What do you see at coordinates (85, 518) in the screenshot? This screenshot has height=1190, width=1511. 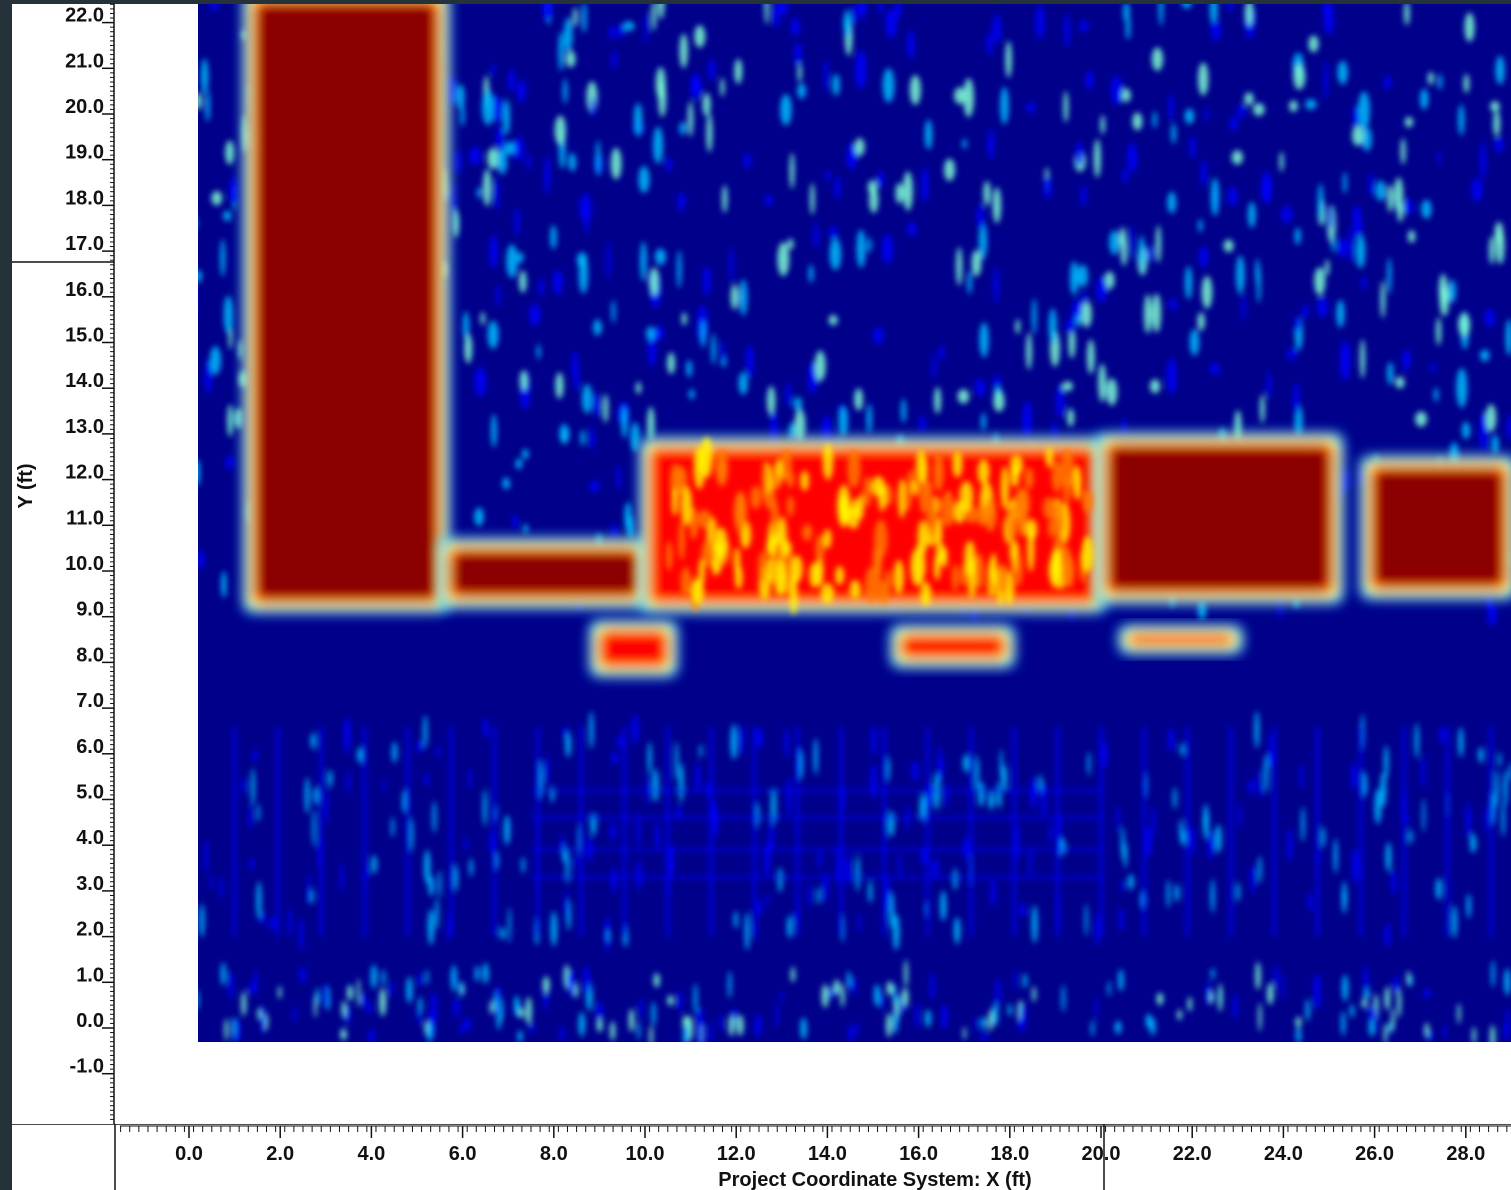 I see `y-tick-label: 11.0` at bounding box center [85, 518].